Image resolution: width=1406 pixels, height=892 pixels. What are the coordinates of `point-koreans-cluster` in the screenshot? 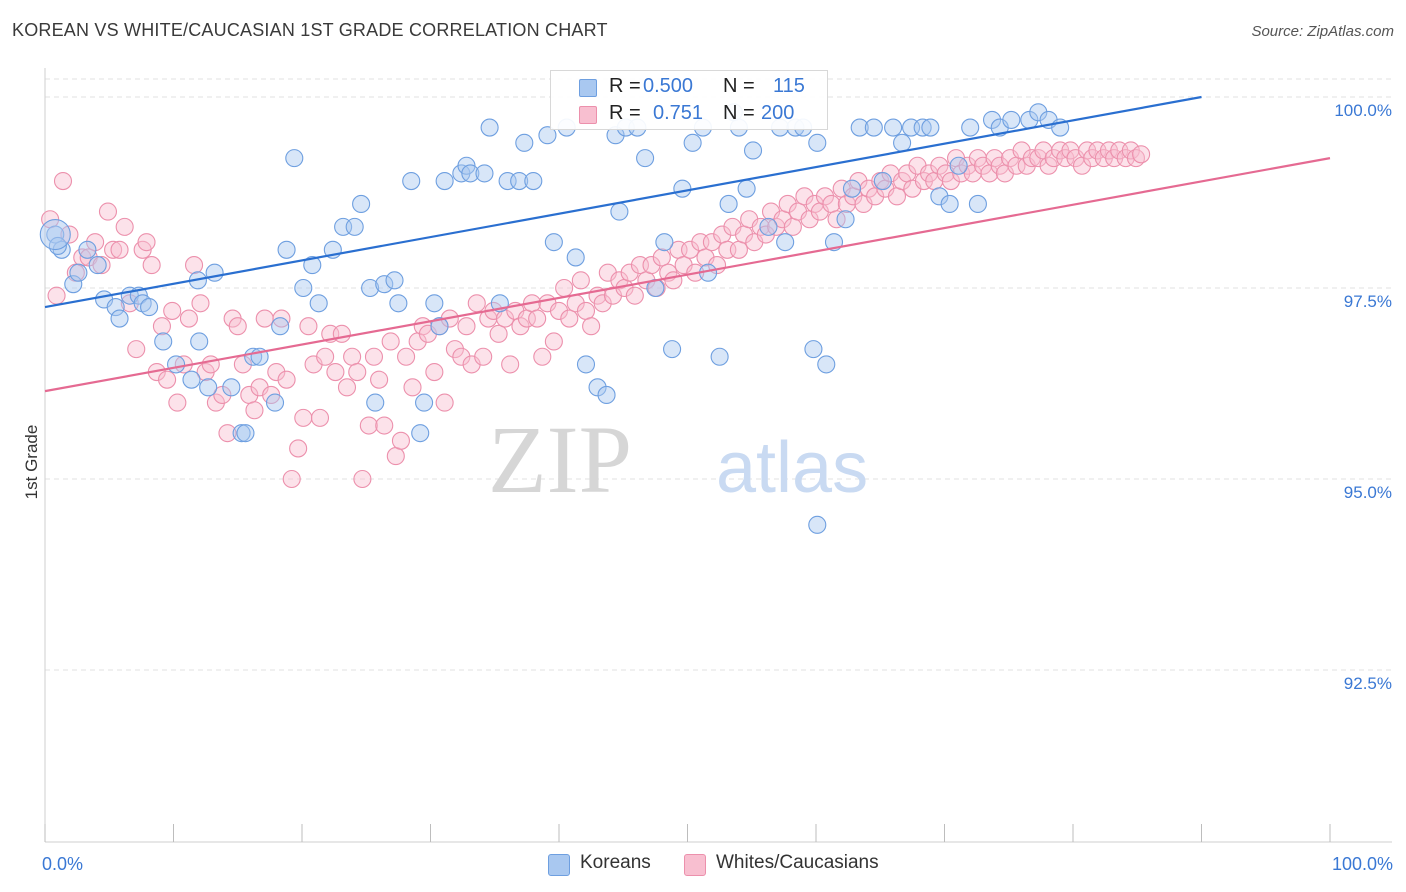 It's located at (55, 234).